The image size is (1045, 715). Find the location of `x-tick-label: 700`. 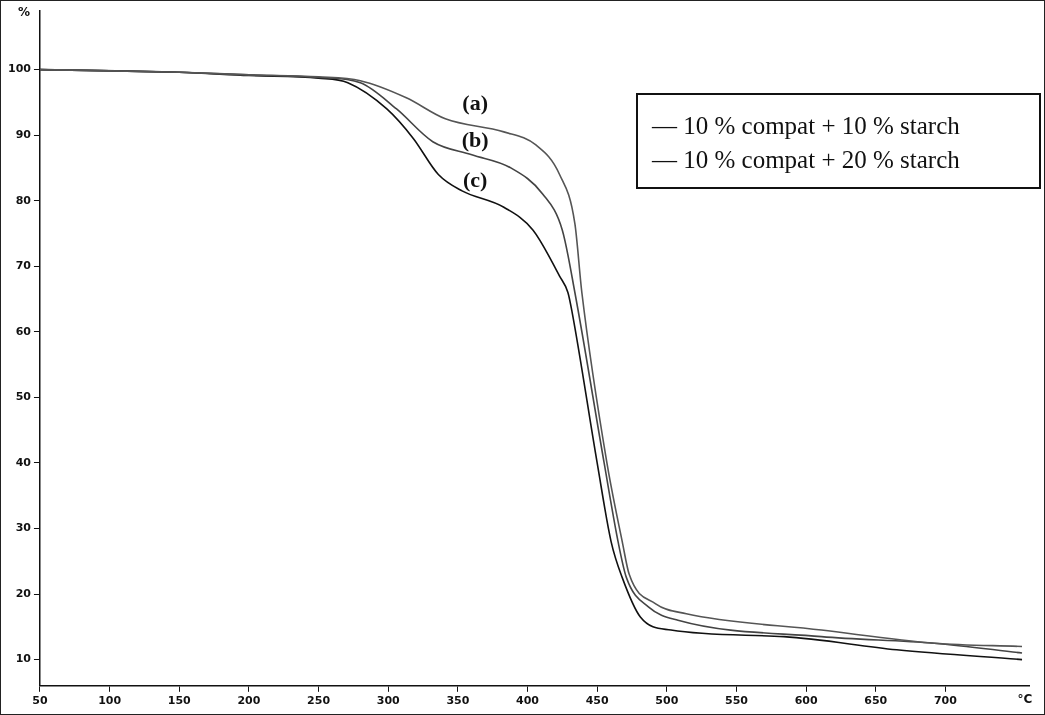

x-tick-label: 700 is located at coordinates (945, 701).